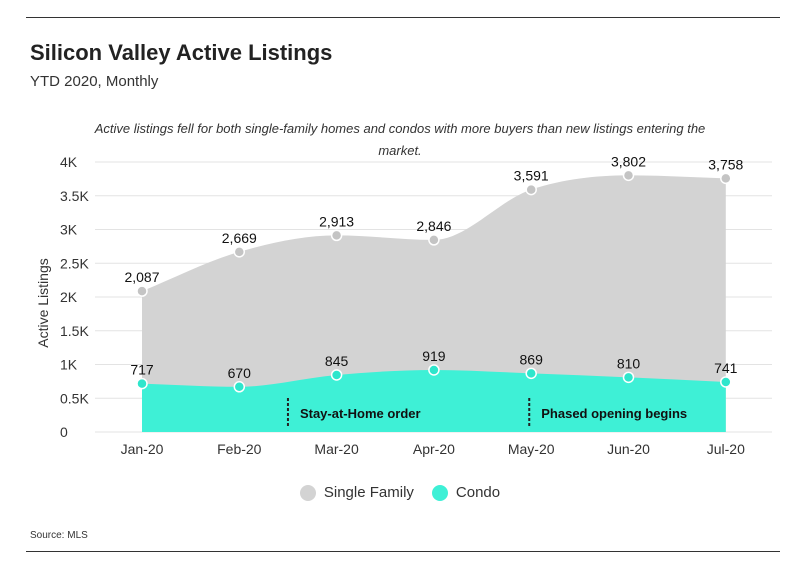 This screenshot has height=575, width=800. What do you see at coordinates (726, 449) in the screenshot?
I see `x-tick-label: Jul-20` at bounding box center [726, 449].